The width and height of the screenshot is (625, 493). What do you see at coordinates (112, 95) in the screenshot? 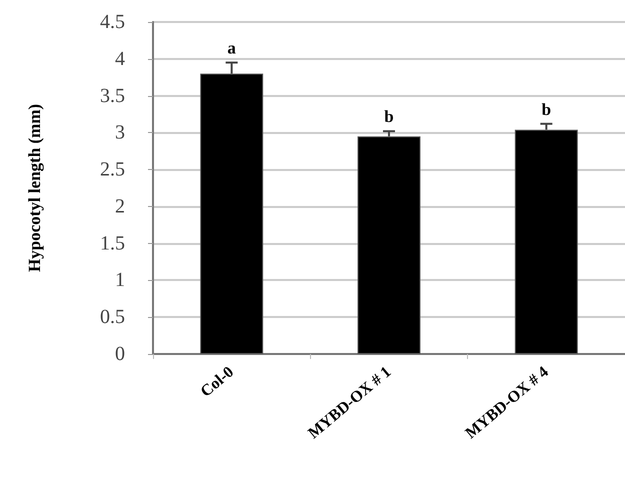
I see `y-tick-label: 3.5` at bounding box center [112, 95].